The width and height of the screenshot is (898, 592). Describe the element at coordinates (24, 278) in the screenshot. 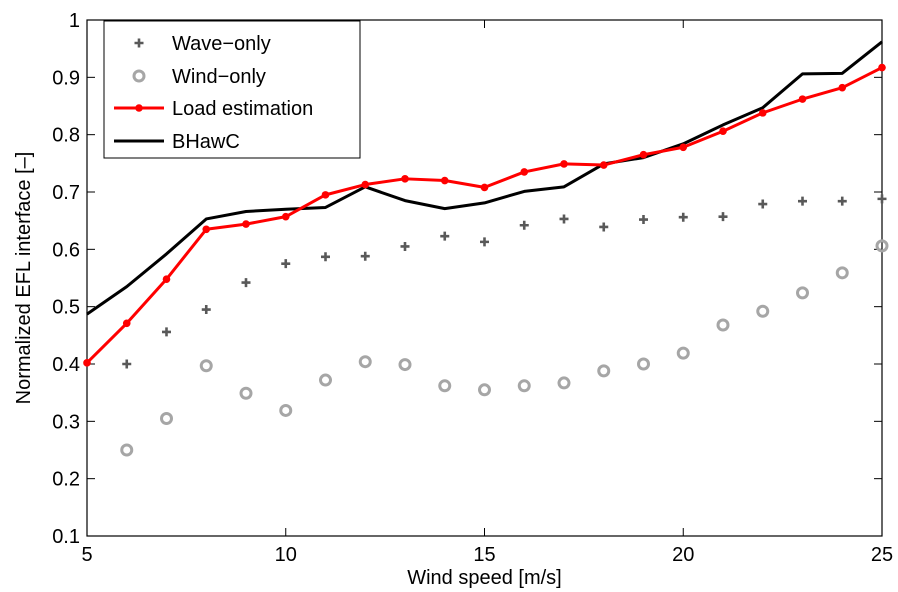

I see `y-axis-label: Normalized EFL interface [–]` at that location.